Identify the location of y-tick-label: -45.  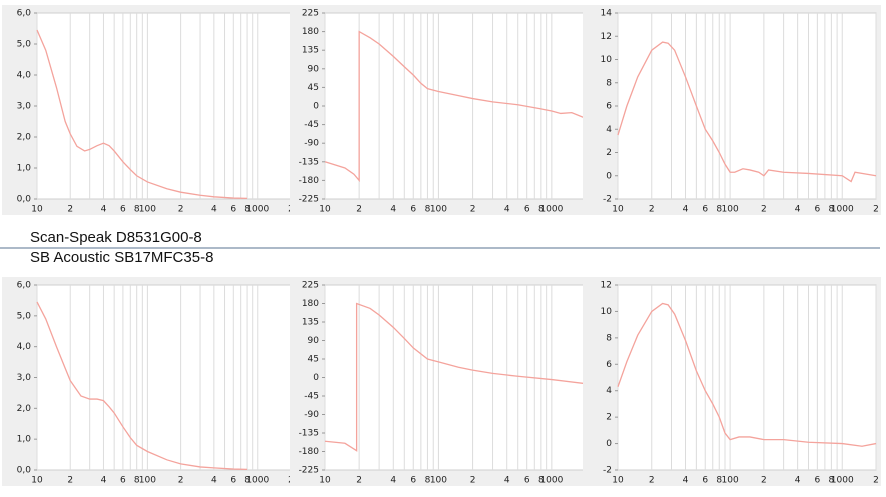
(311, 397).